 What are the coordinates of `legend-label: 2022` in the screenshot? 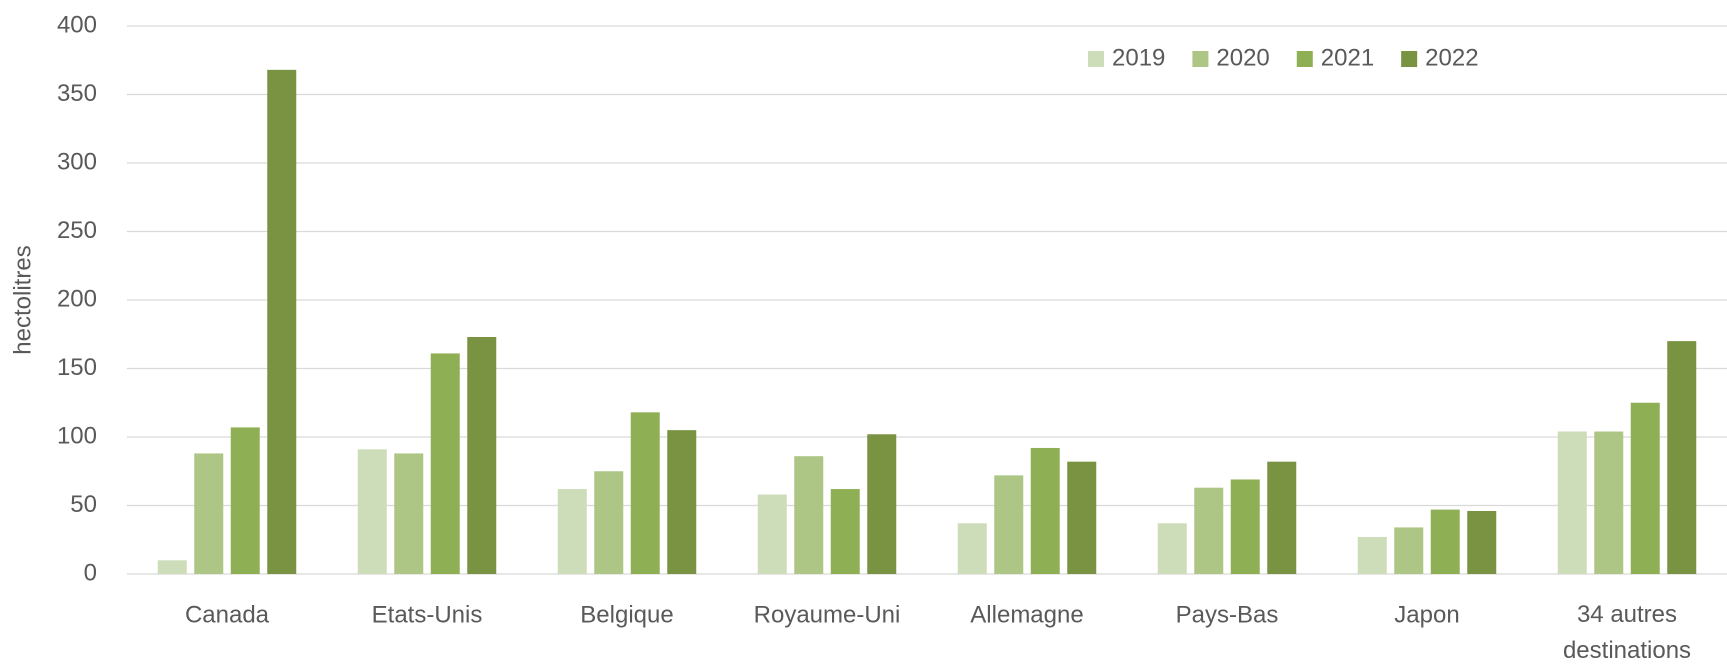 It's located at (1451, 57).